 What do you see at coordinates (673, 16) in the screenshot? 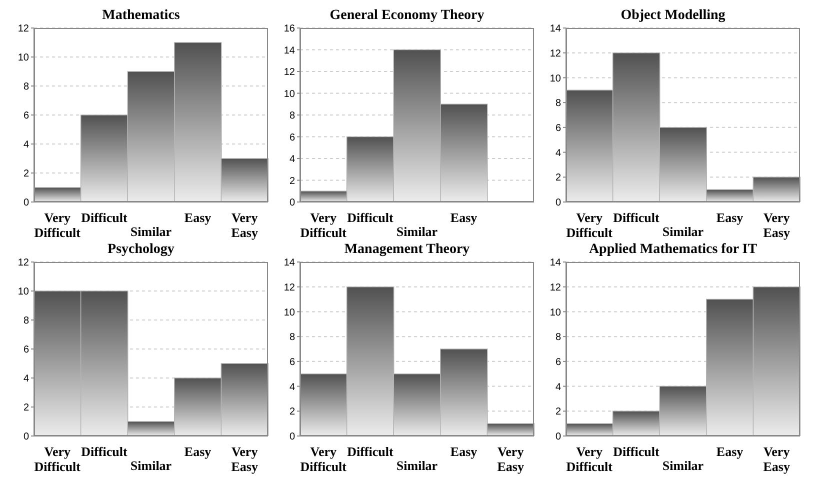
I see `chart-title: Object Modelling` at bounding box center [673, 16].